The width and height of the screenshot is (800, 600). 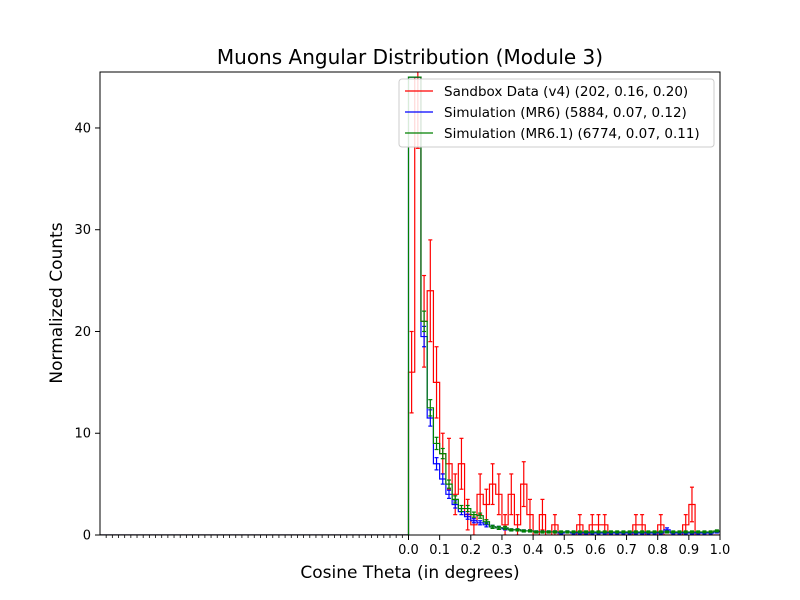 What do you see at coordinates (409, 573) in the screenshot?
I see `x-axis-label: Cosine Theta (in degrees)` at bounding box center [409, 573].